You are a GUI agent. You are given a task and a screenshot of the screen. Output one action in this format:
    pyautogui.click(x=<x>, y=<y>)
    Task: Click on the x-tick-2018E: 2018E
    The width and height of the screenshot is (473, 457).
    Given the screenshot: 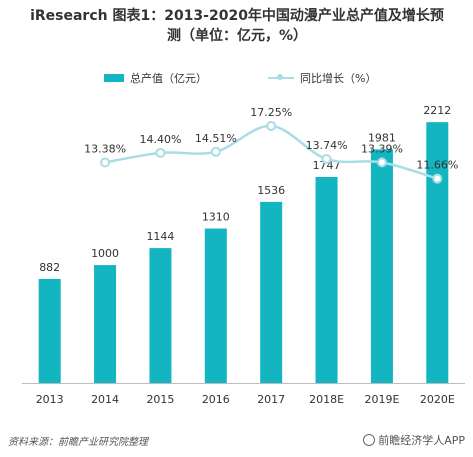 What is the action you would take?
    pyautogui.click(x=326, y=399)
    